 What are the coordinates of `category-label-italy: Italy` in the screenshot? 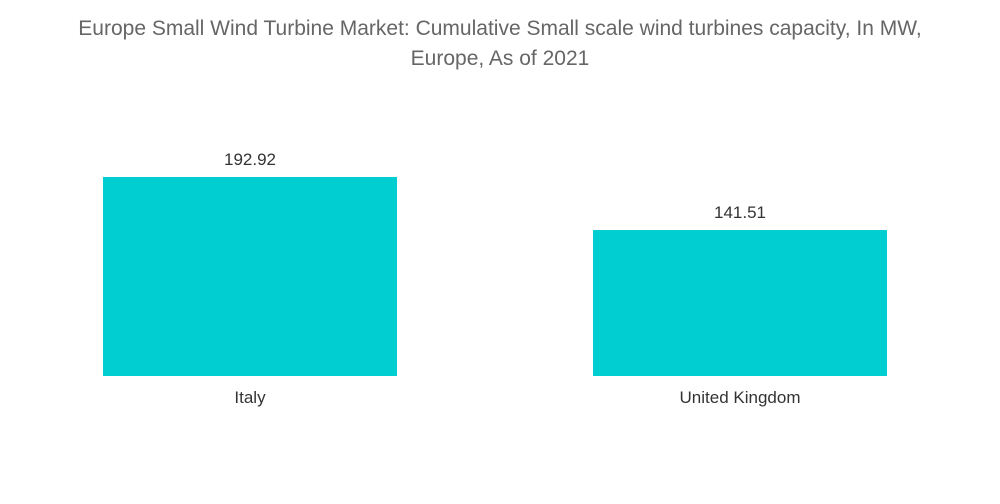 It's located at (250, 397).